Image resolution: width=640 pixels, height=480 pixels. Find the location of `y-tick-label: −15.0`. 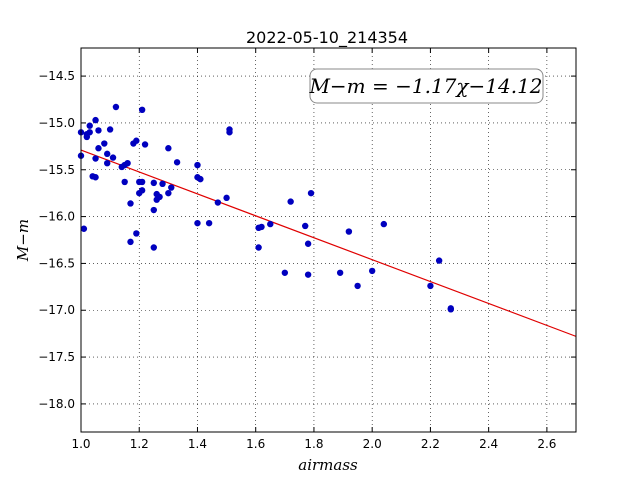

y-tick-label: −15.0 is located at coordinates (56, 123).